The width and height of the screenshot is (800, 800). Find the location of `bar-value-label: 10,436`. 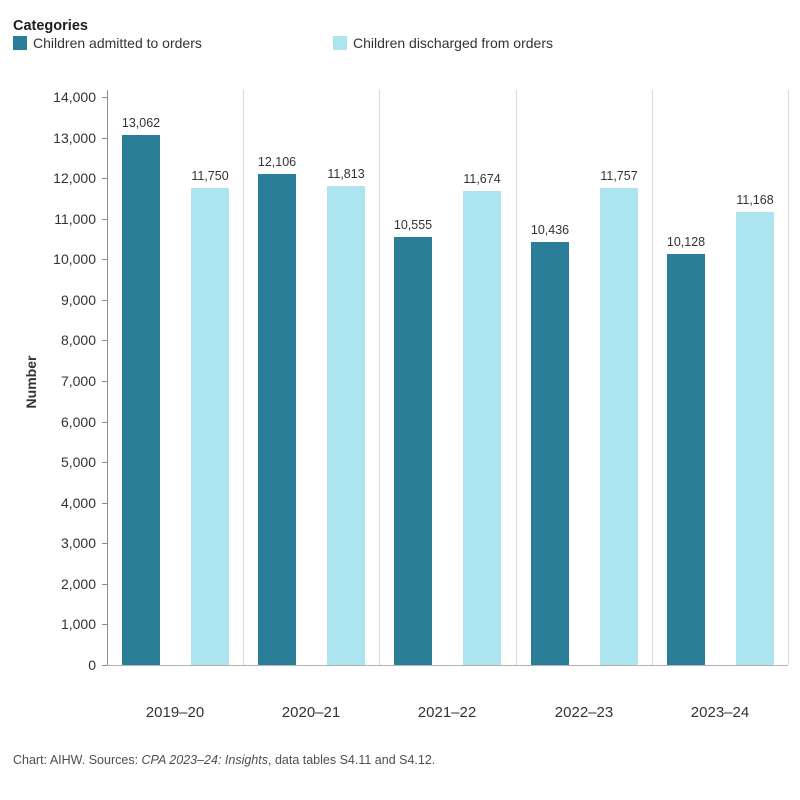

bar-value-label: 10,436 is located at coordinates (550, 230).